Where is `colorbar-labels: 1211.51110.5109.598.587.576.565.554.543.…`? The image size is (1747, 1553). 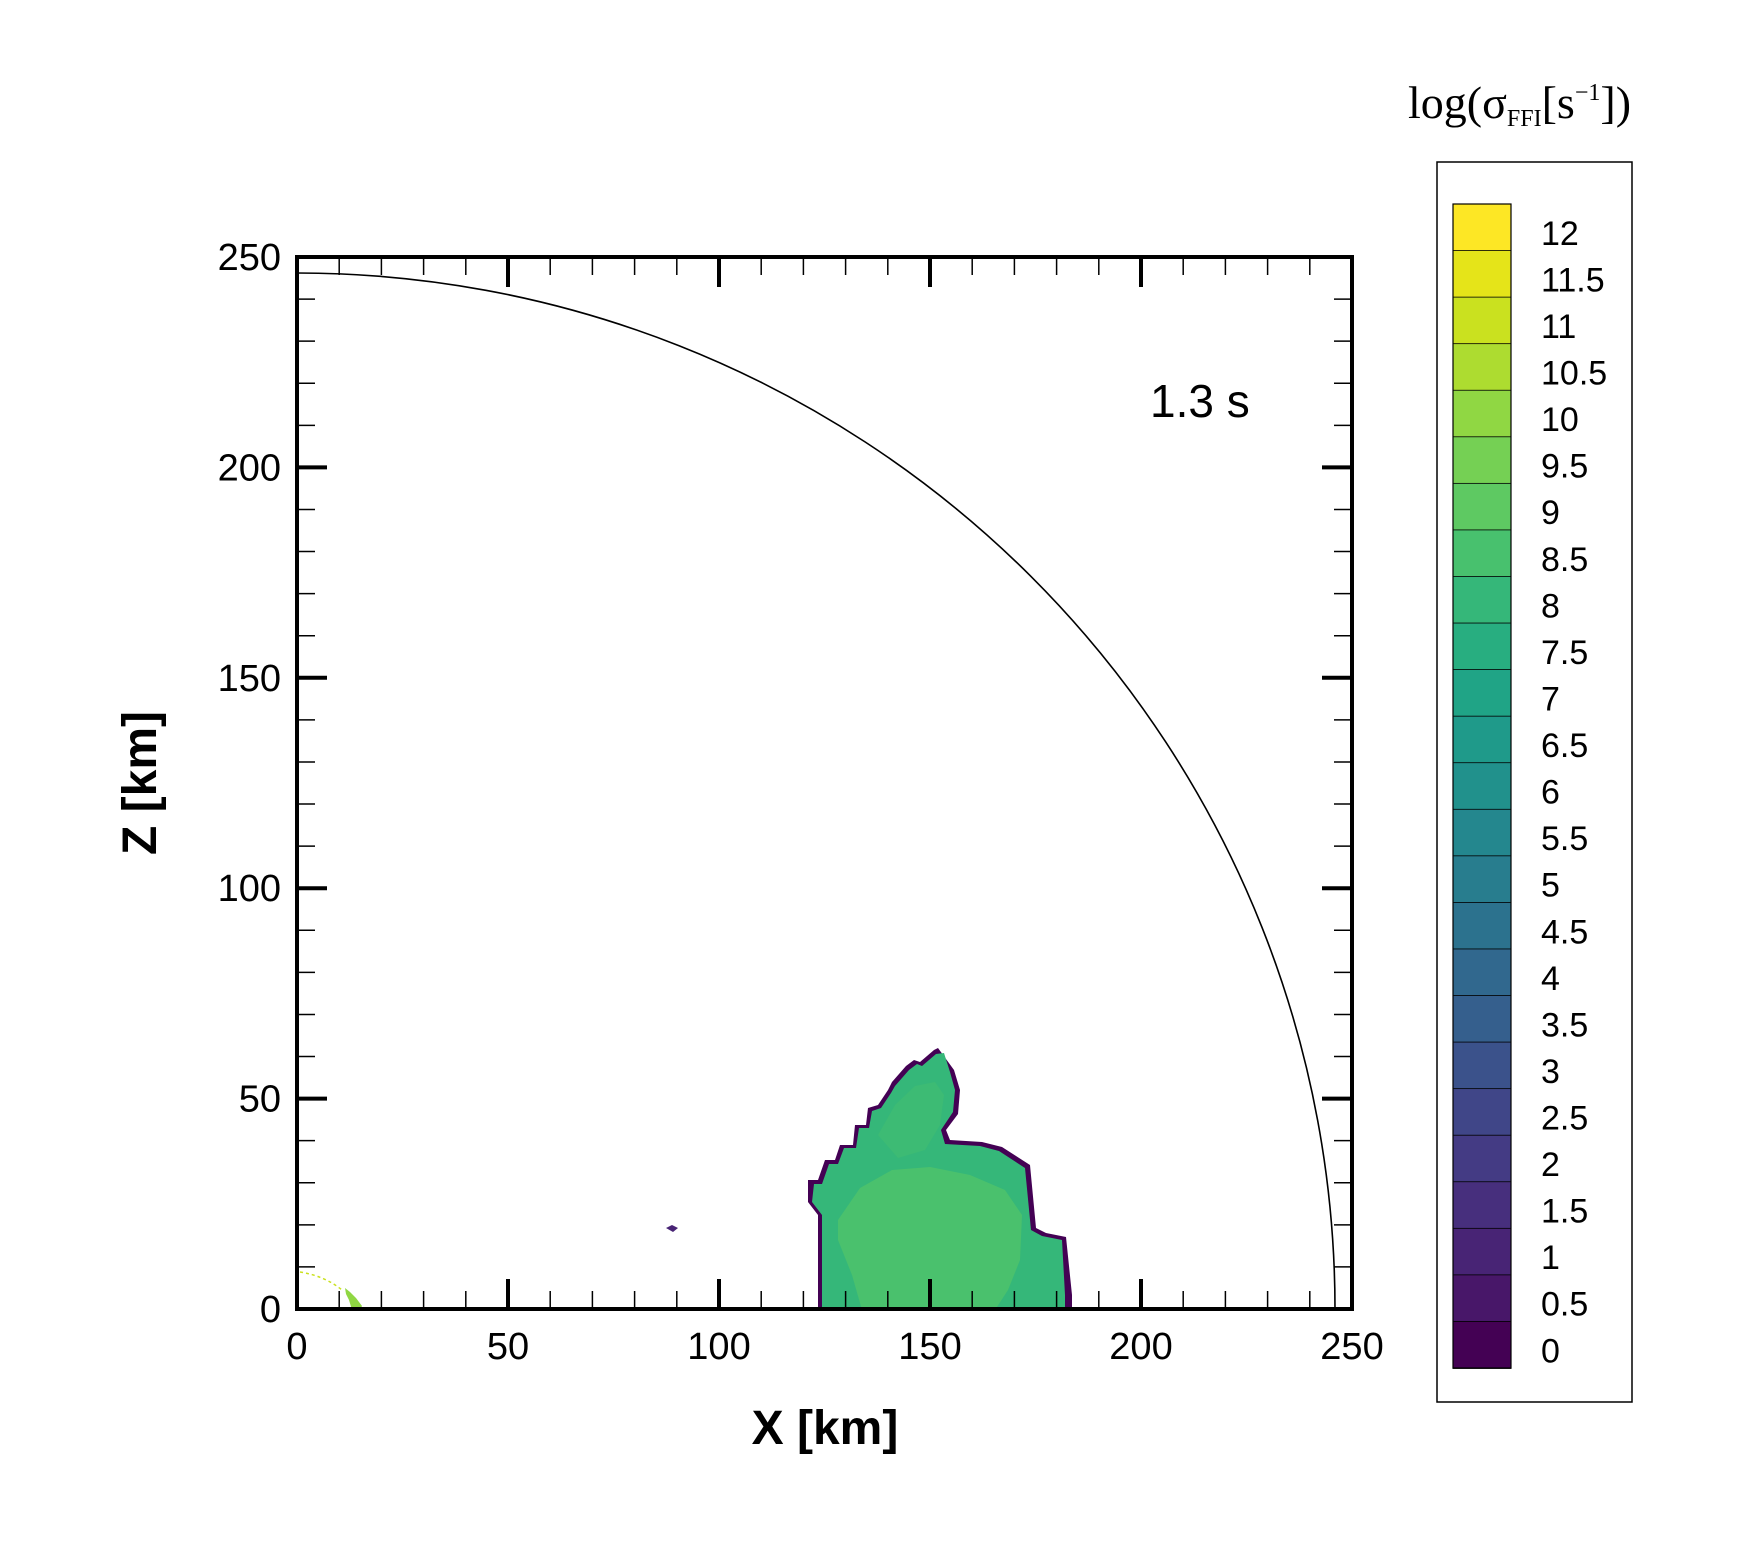
colorbar-labels: 1211.51110.5109.598.587.576.565.554.543.… is located at coordinates (1574, 792).